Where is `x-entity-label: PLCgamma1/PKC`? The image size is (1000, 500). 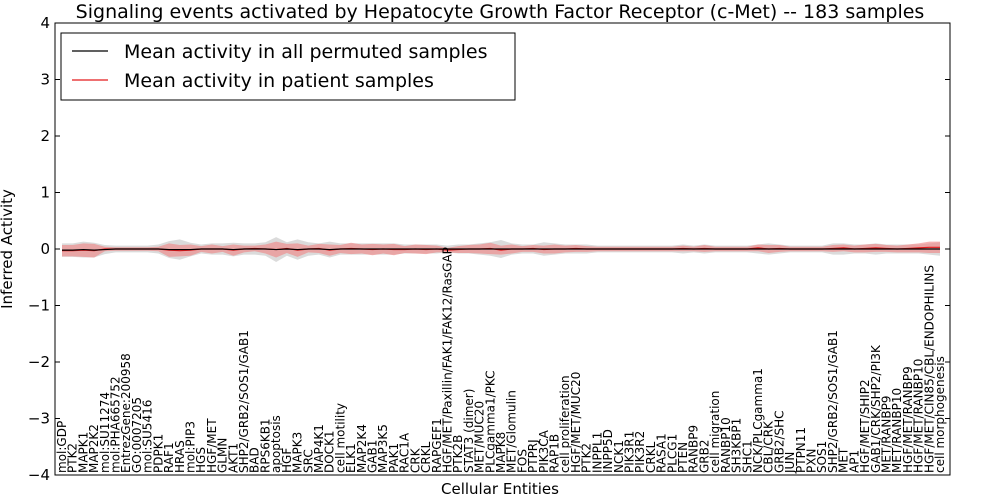
x-entity-label: PLCgamma1/PKC is located at coordinates (490, 421).